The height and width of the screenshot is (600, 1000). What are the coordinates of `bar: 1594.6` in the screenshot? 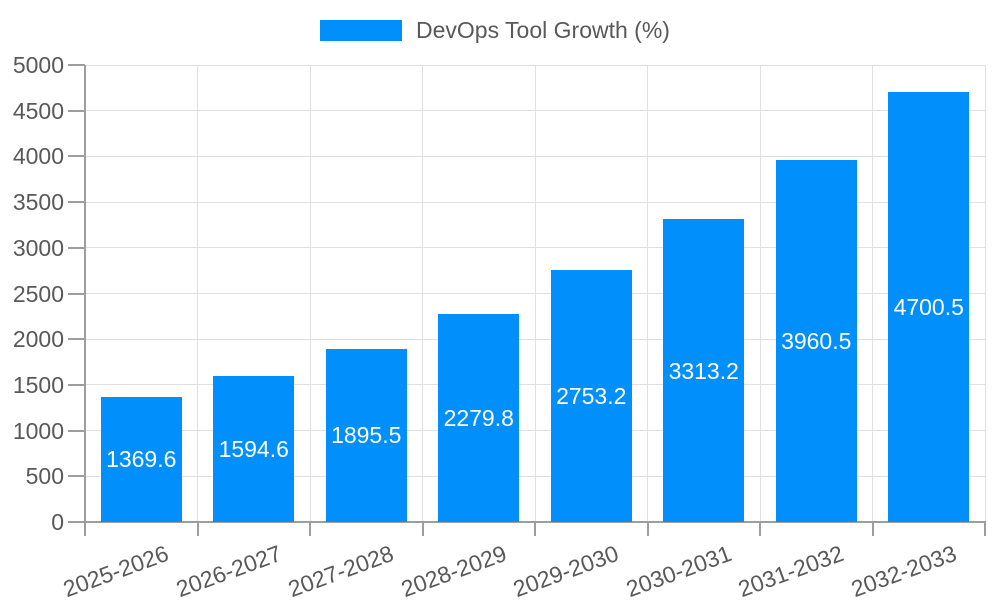 It's located at (254, 449).